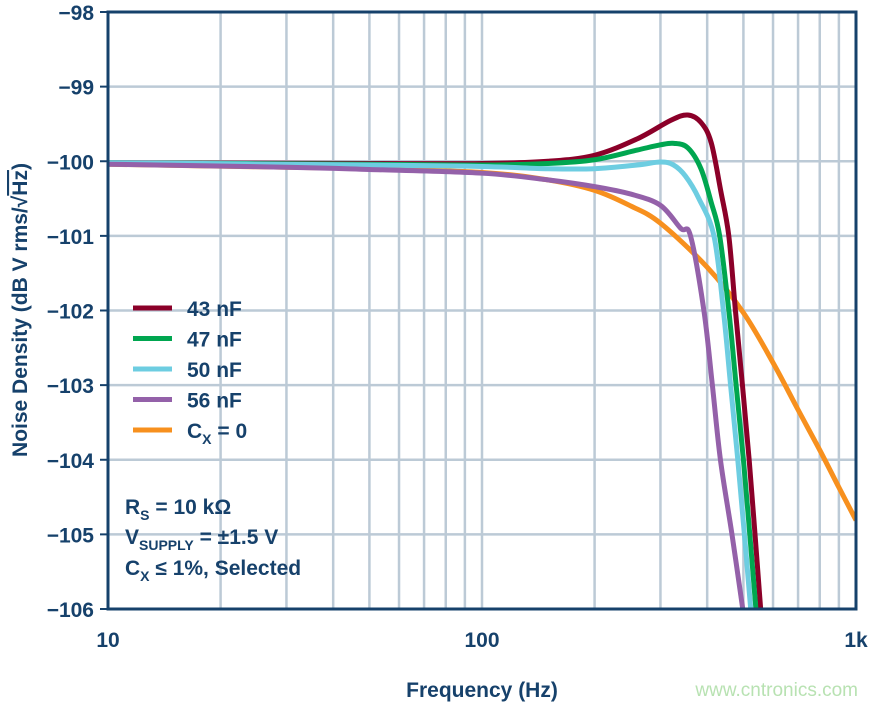 The height and width of the screenshot is (710, 878). What do you see at coordinates (201, 539) in the screenshot?
I see `annotation-vsupply: VSUPPLY = ±1.5 V` at bounding box center [201, 539].